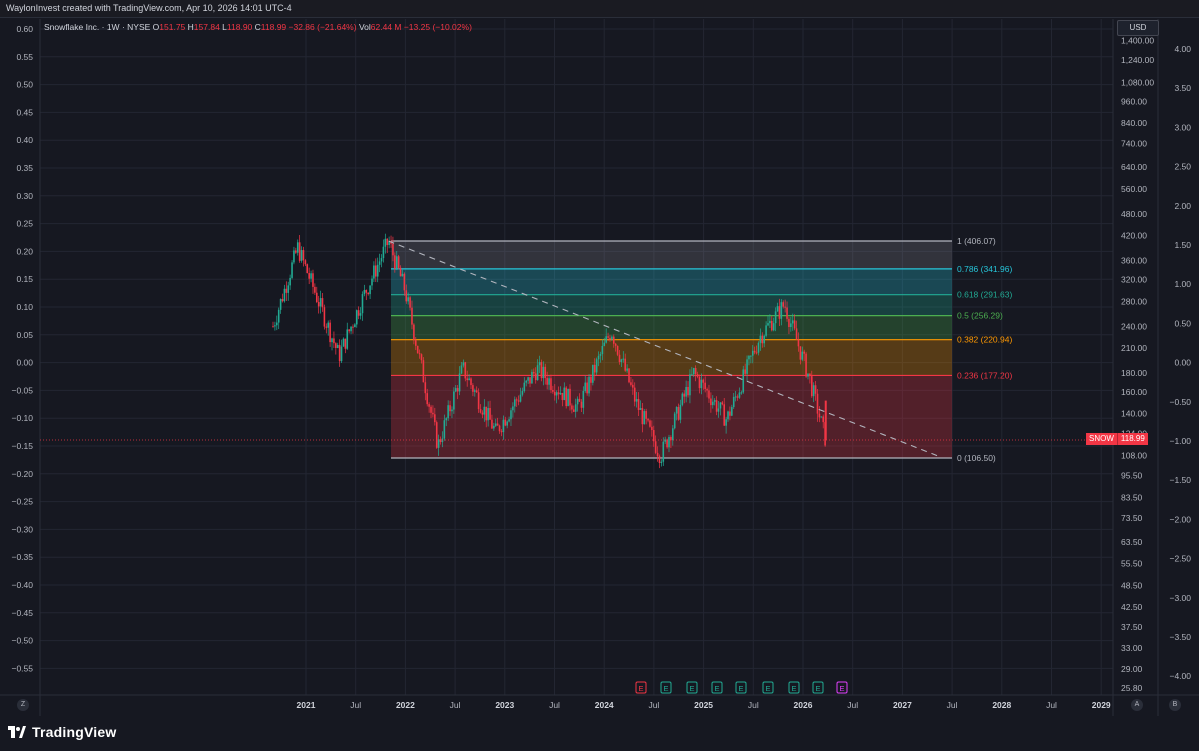 Image resolution: width=1199 pixels, height=751 pixels. Describe the element at coordinates (902, 705) in the screenshot. I see `time-axis-tick: 2027` at that location.